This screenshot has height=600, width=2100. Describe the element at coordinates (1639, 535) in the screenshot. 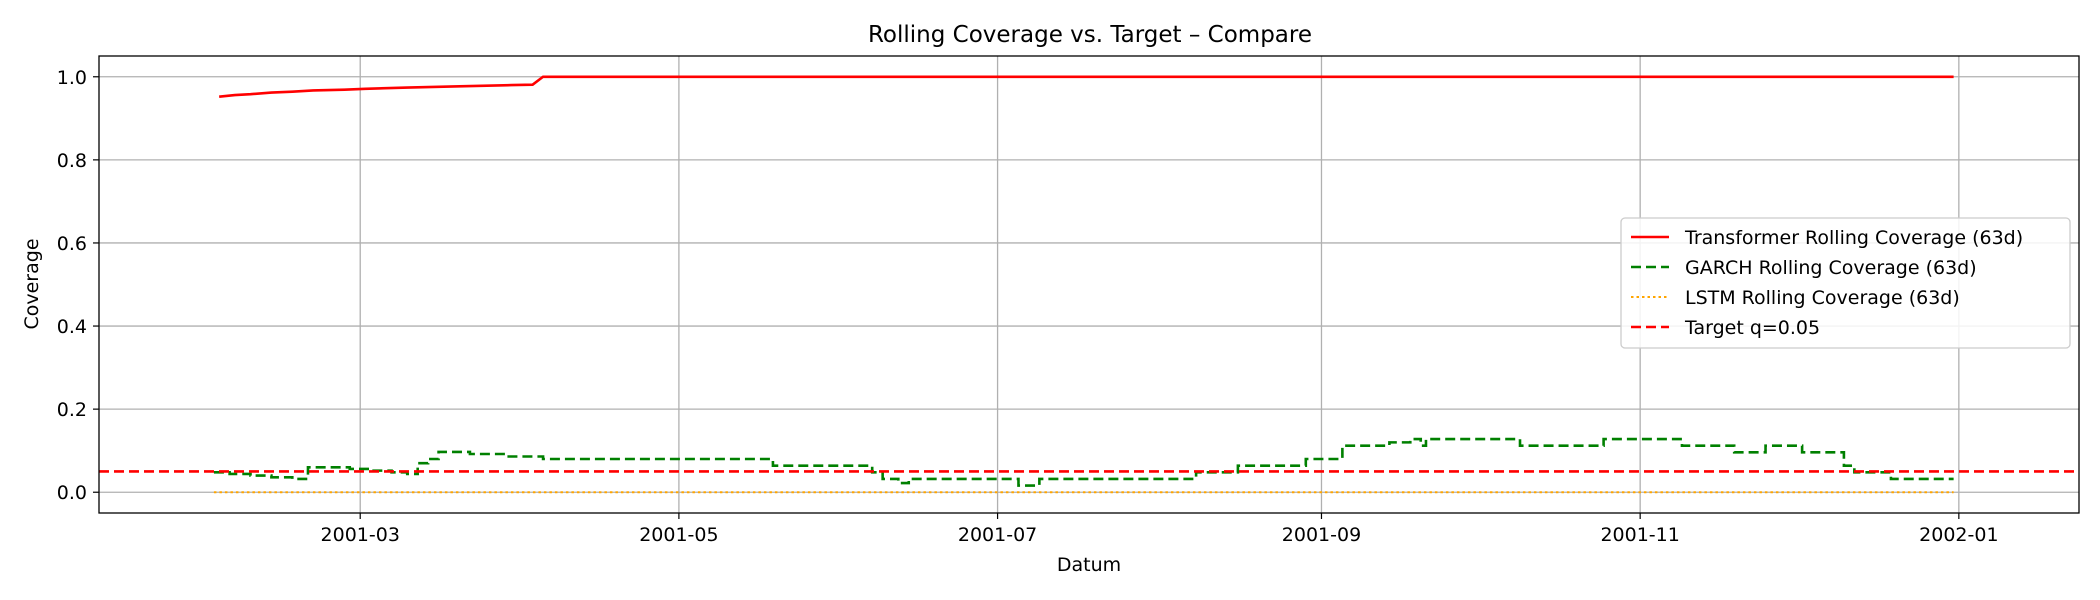

I see `x-tick-label: 2001-11` at that location.